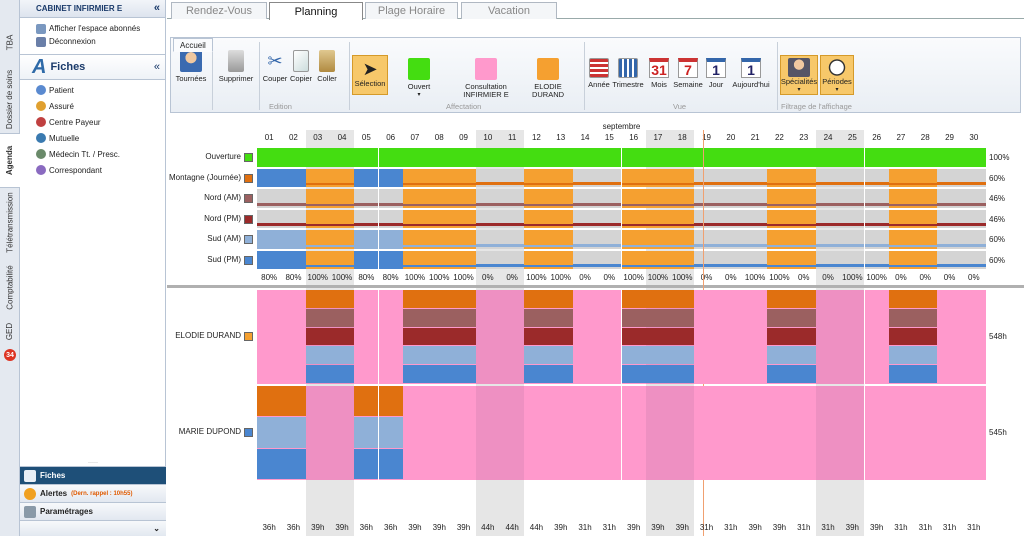 This screenshot has width=1024, height=536. Describe the element at coordinates (658, 137) in the screenshot. I see `day-header: 17` at that location.